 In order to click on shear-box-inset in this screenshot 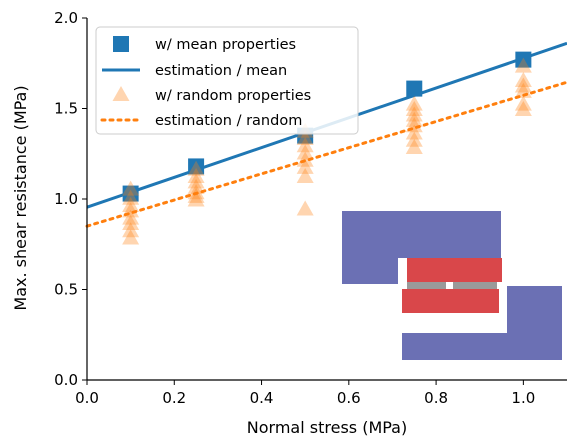, I will do `click(452, 285)`.